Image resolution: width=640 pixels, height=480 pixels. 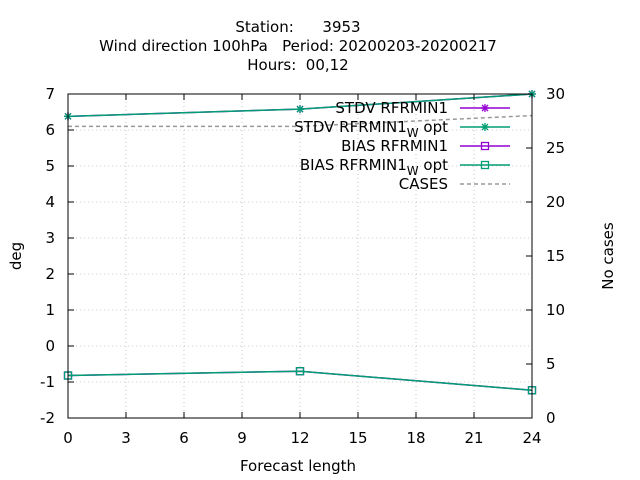 What do you see at coordinates (50, 130) in the screenshot?
I see `y-tick-label: 6` at bounding box center [50, 130].